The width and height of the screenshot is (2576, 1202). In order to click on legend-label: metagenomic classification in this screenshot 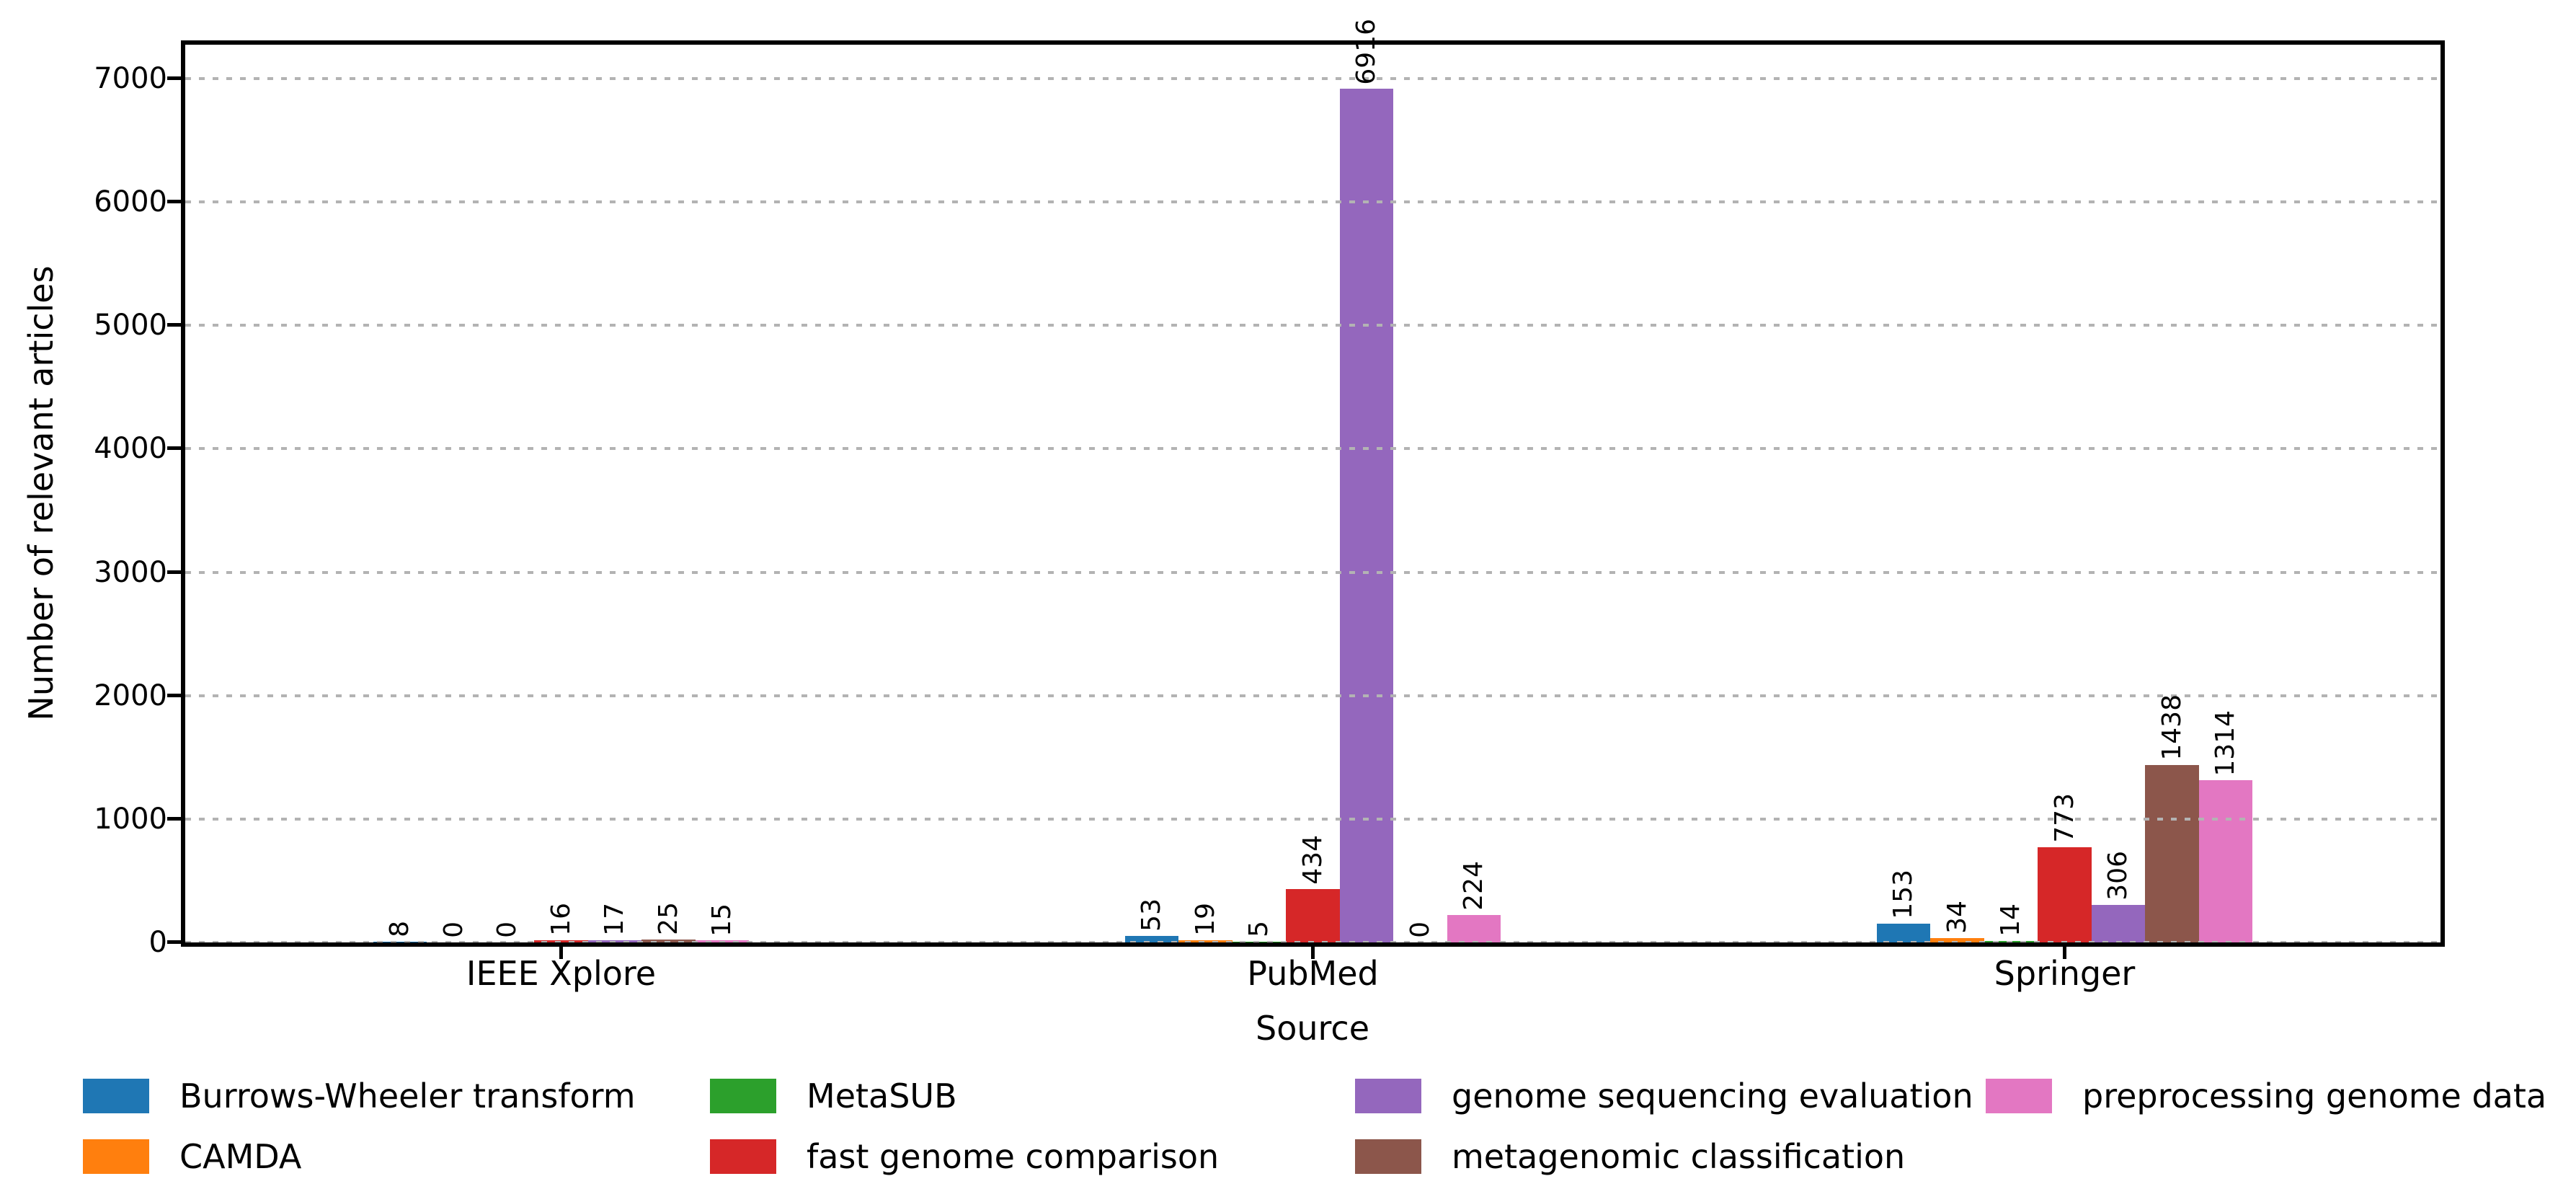, I will do `click(1679, 1157)`.